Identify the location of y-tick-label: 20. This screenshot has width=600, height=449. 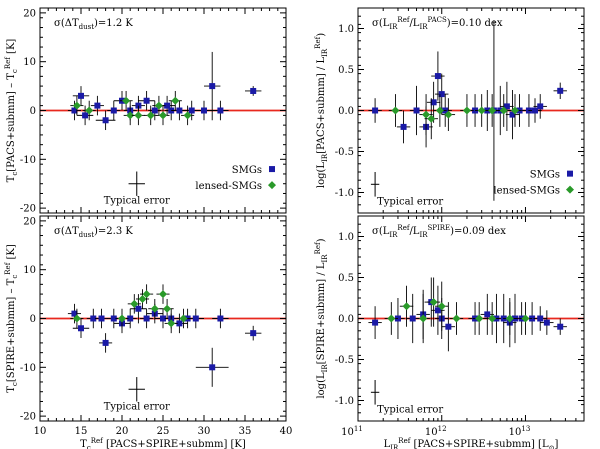
(29, 221).